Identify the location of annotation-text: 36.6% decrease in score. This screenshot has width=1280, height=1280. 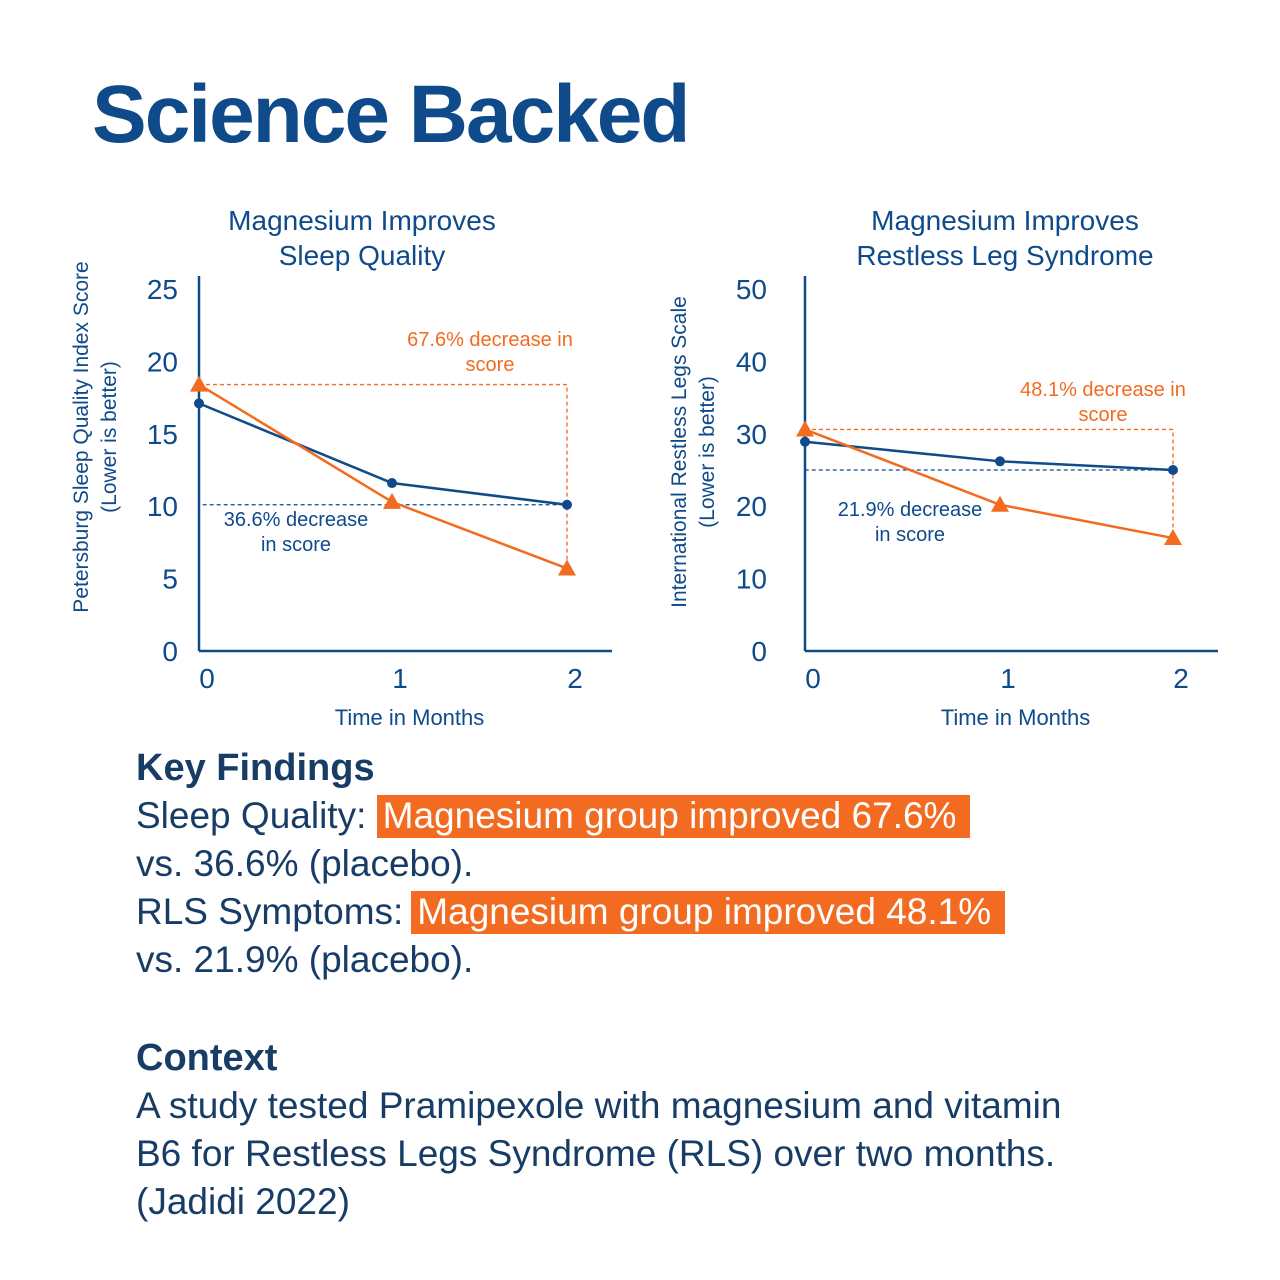
(296, 532).